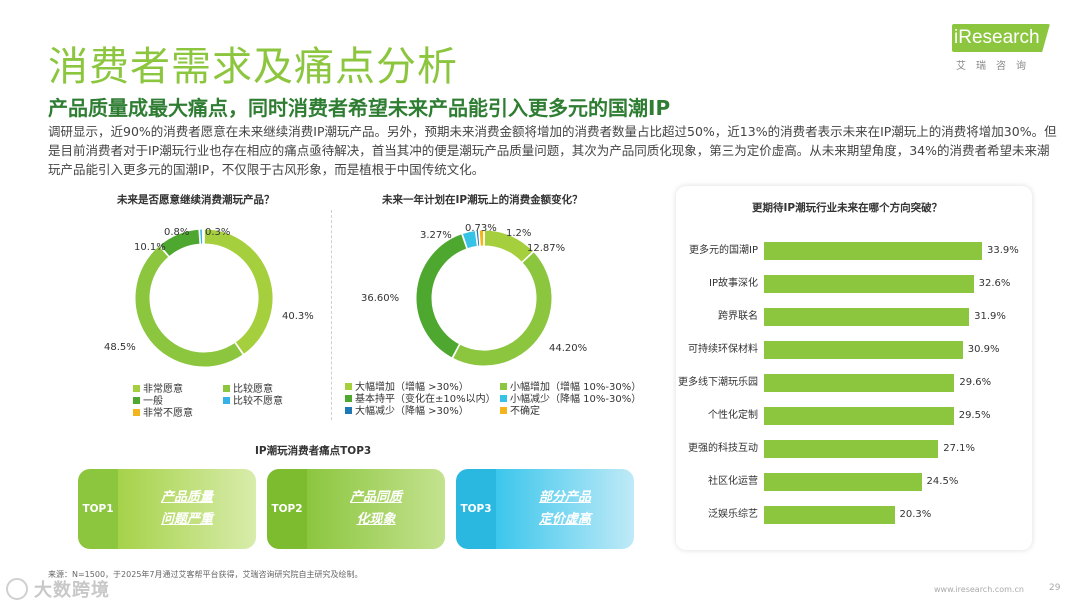 This screenshot has height=608, width=1080. What do you see at coordinates (168, 413) in the screenshot?
I see `legend-label: 非常不愿意` at bounding box center [168, 413].